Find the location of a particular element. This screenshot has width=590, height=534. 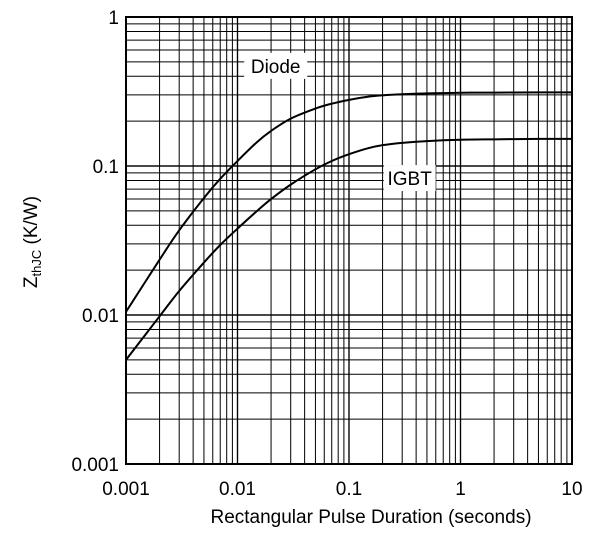

y-tick-label: 0.01 is located at coordinates (100, 316).